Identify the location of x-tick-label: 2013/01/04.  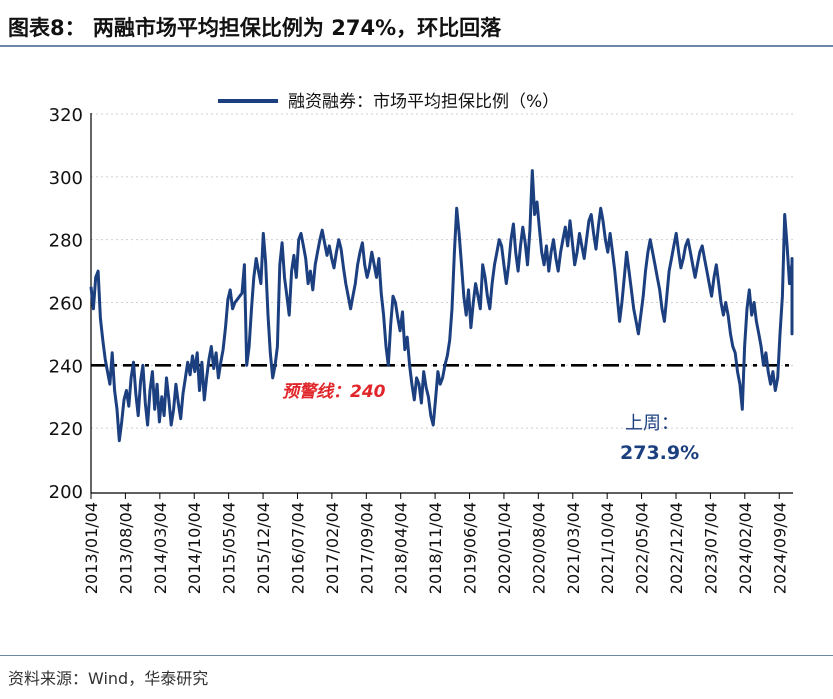
(91, 548).